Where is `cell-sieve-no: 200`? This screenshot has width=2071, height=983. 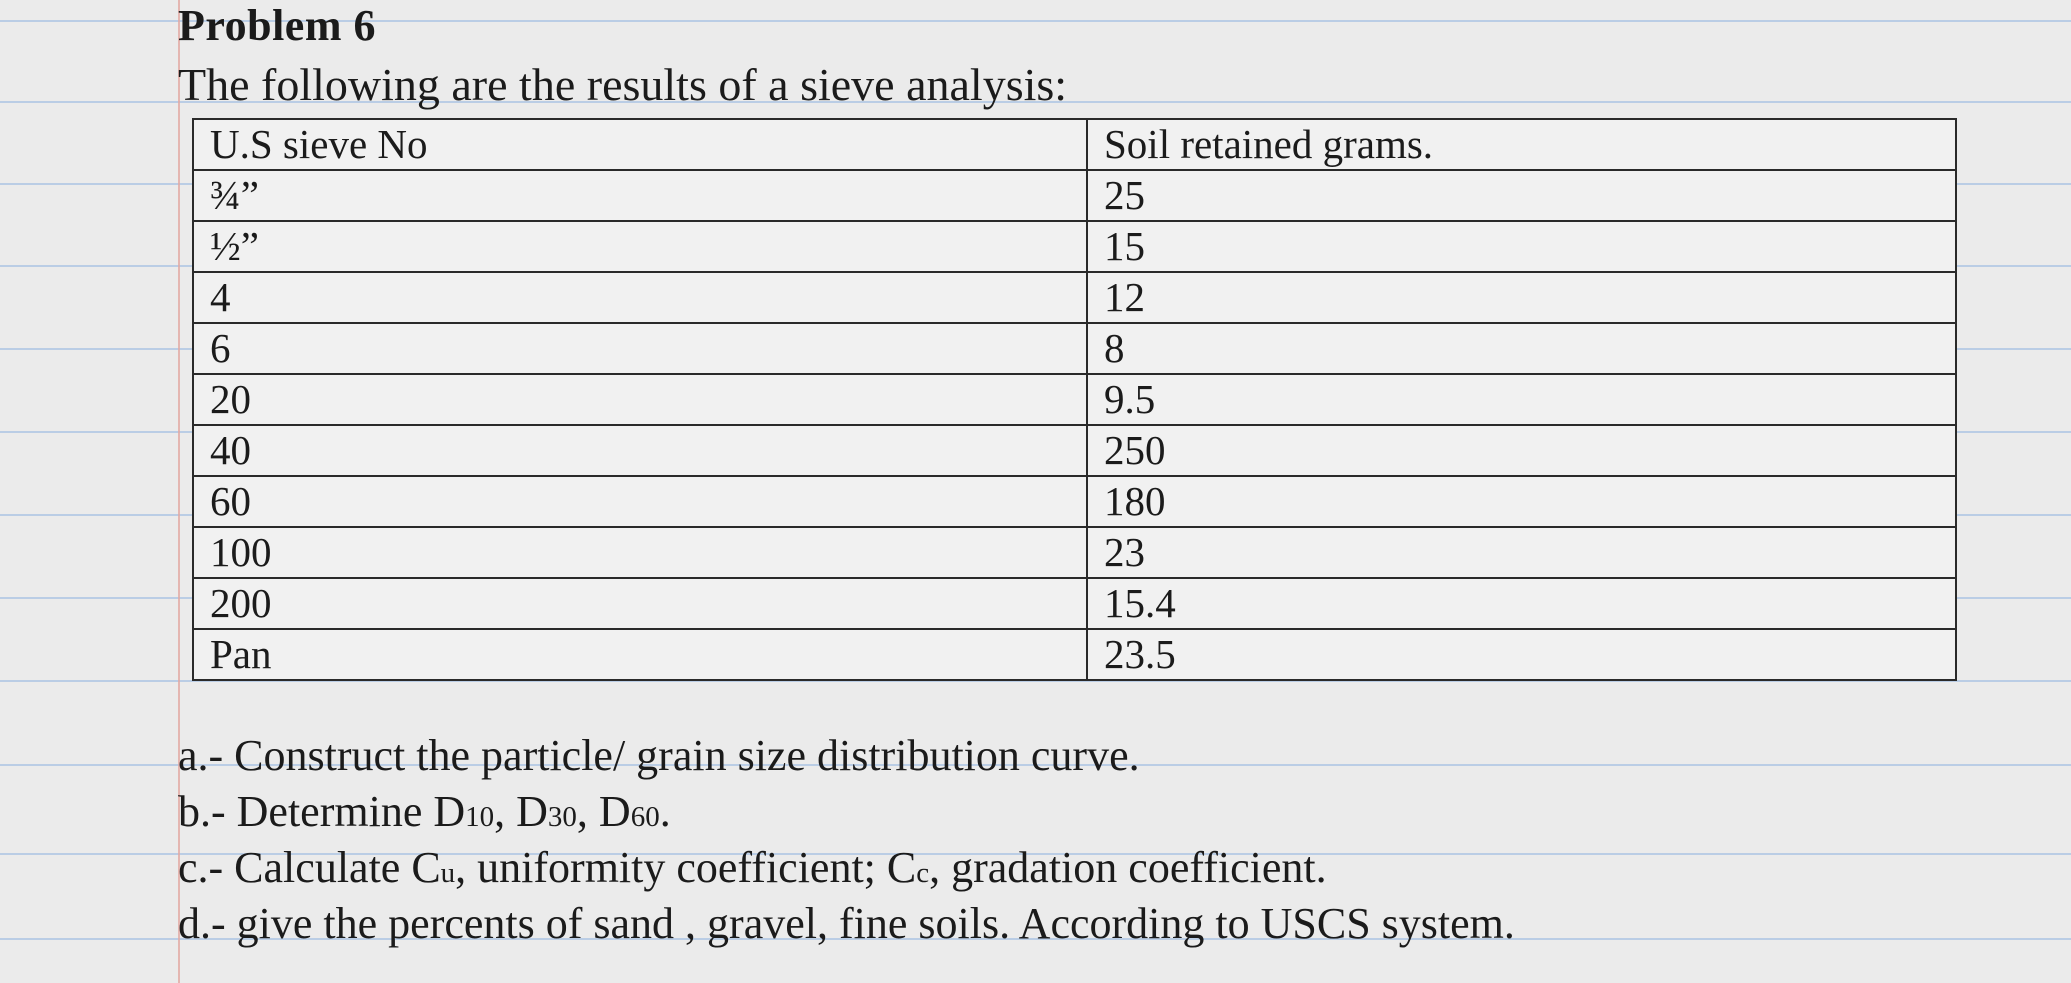
cell-sieve-no: 200 is located at coordinates (640, 603).